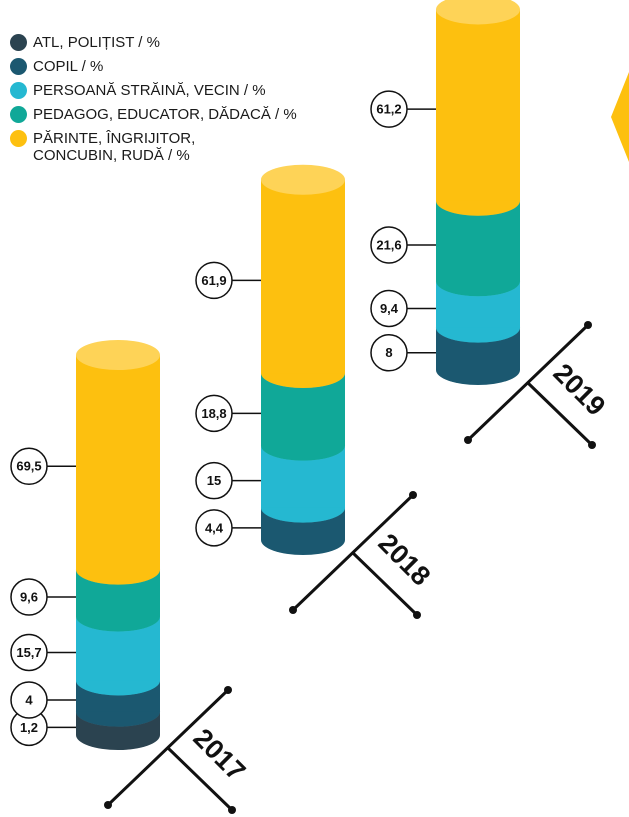 The height and width of the screenshot is (817, 629). I want to click on value-label: 15,7, so click(28, 652).